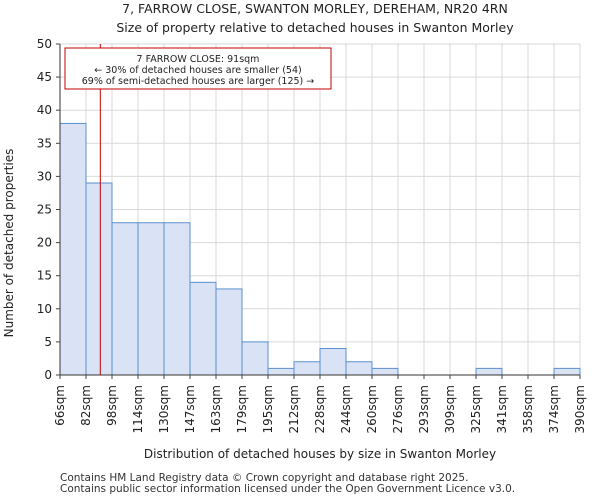 This screenshot has width=600, height=500. Describe the element at coordinates (307, 368) in the screenshot. I see `bar-212sqm` at that location.